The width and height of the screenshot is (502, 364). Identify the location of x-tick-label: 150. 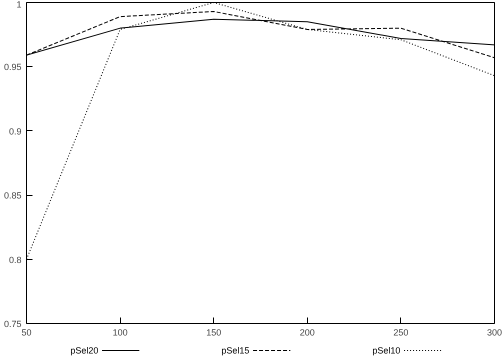
(214, 333).